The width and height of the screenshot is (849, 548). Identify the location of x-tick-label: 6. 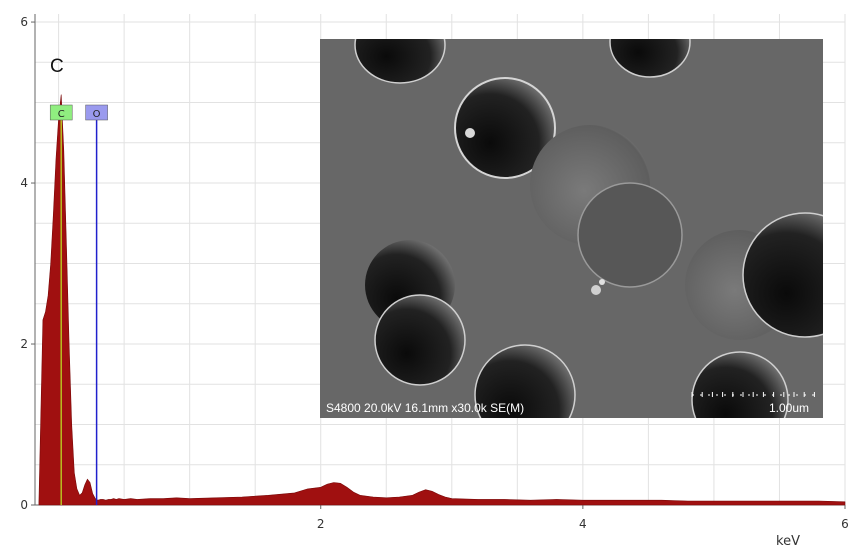
(845, 524).